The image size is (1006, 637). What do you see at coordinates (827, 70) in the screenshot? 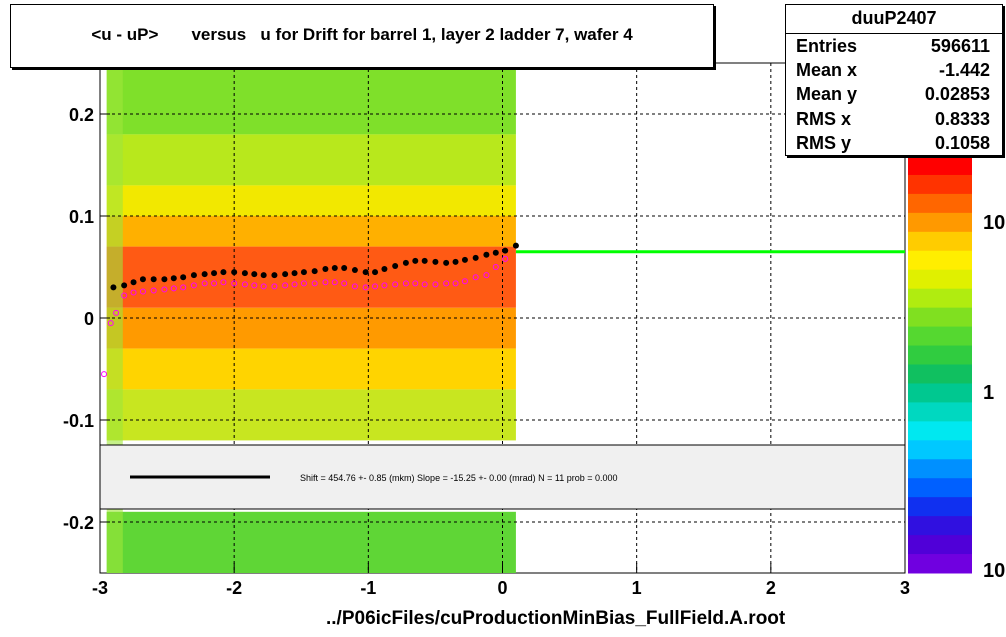
I see `stats-label: Mean x` at bounding box center [827, 70].